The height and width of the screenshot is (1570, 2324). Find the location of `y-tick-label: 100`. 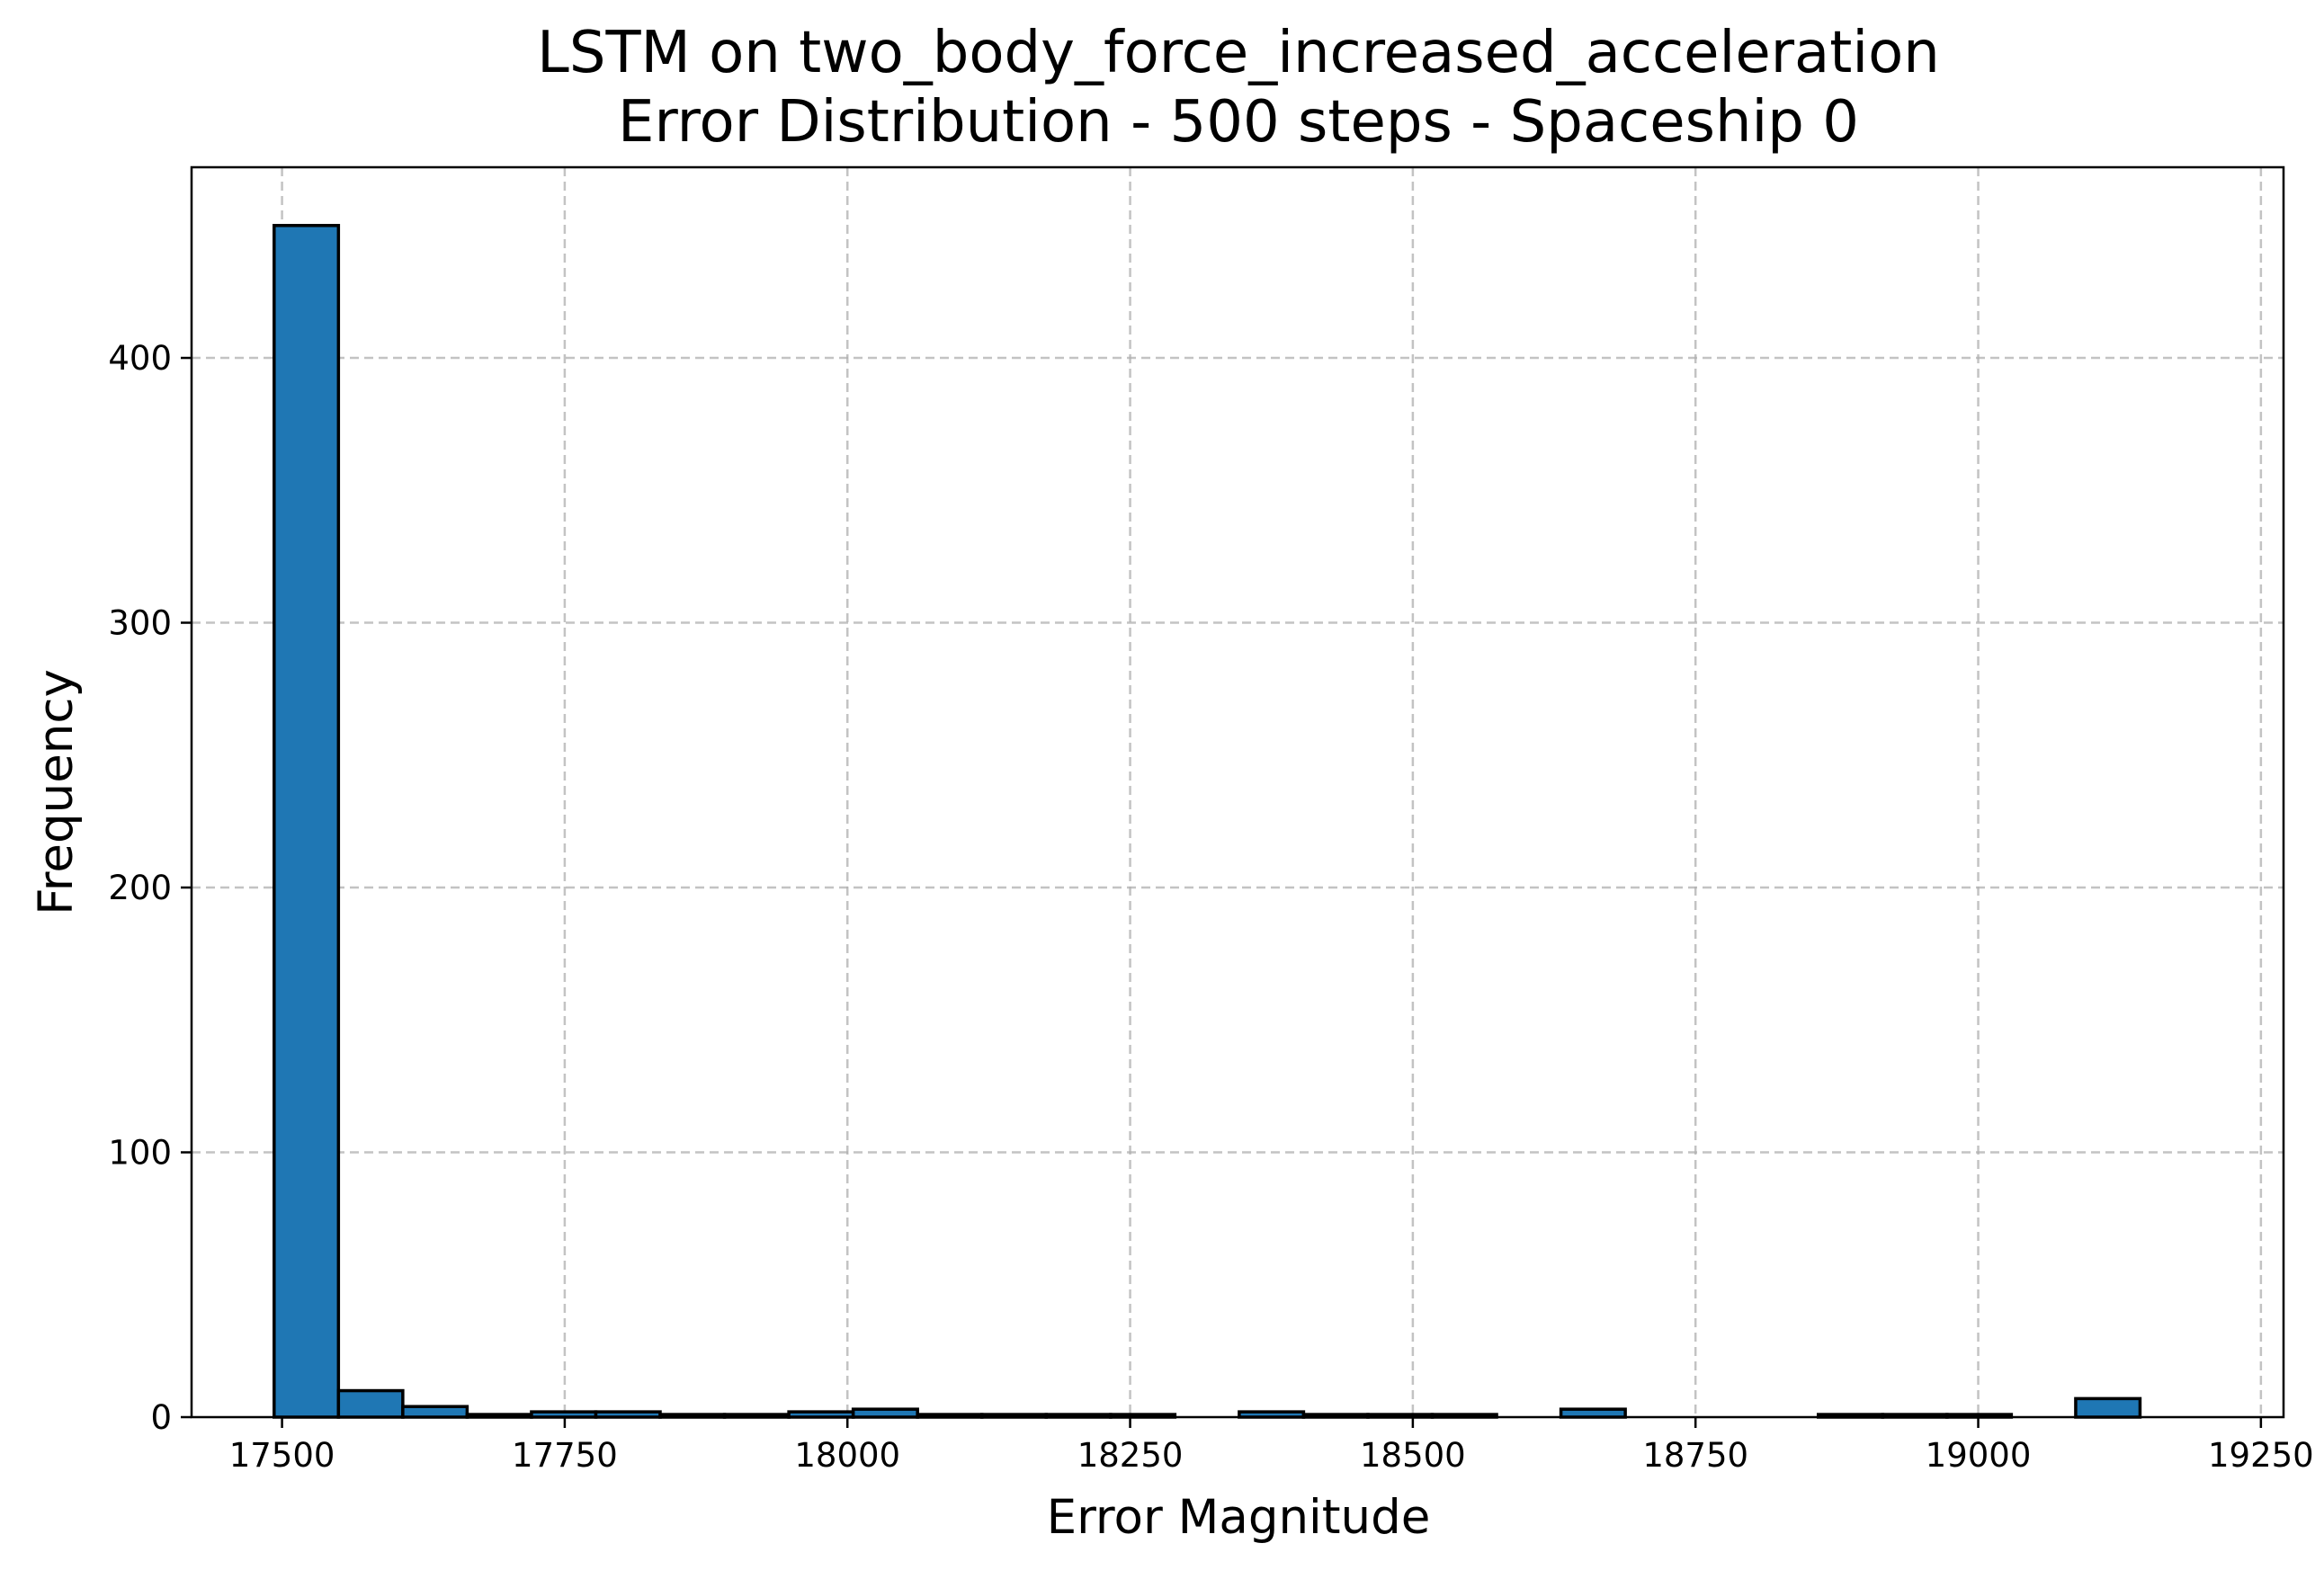

y-tick-label: 100 is located at coordinates (140, 1153).